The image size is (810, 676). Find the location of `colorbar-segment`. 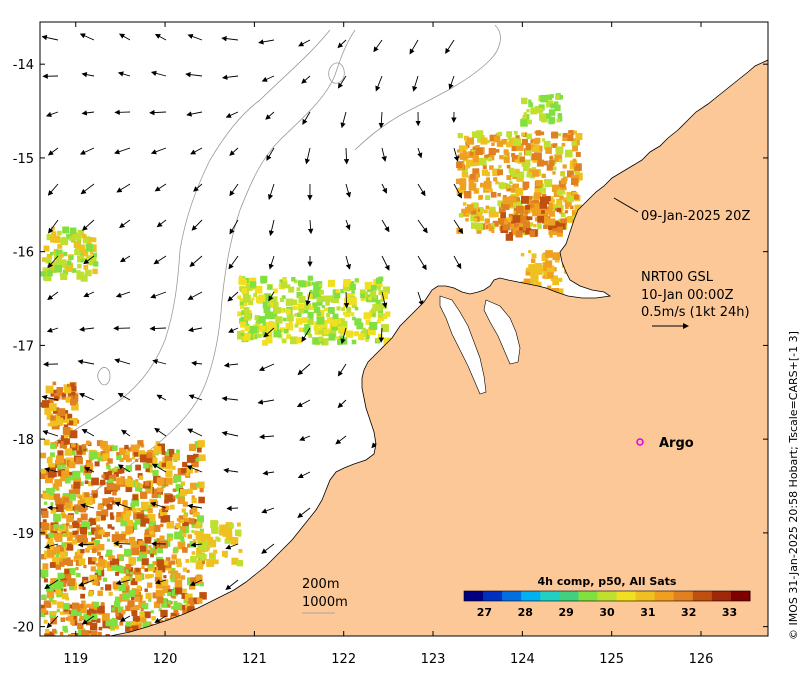

colorbar-segment is located at coordinates (531, 596).